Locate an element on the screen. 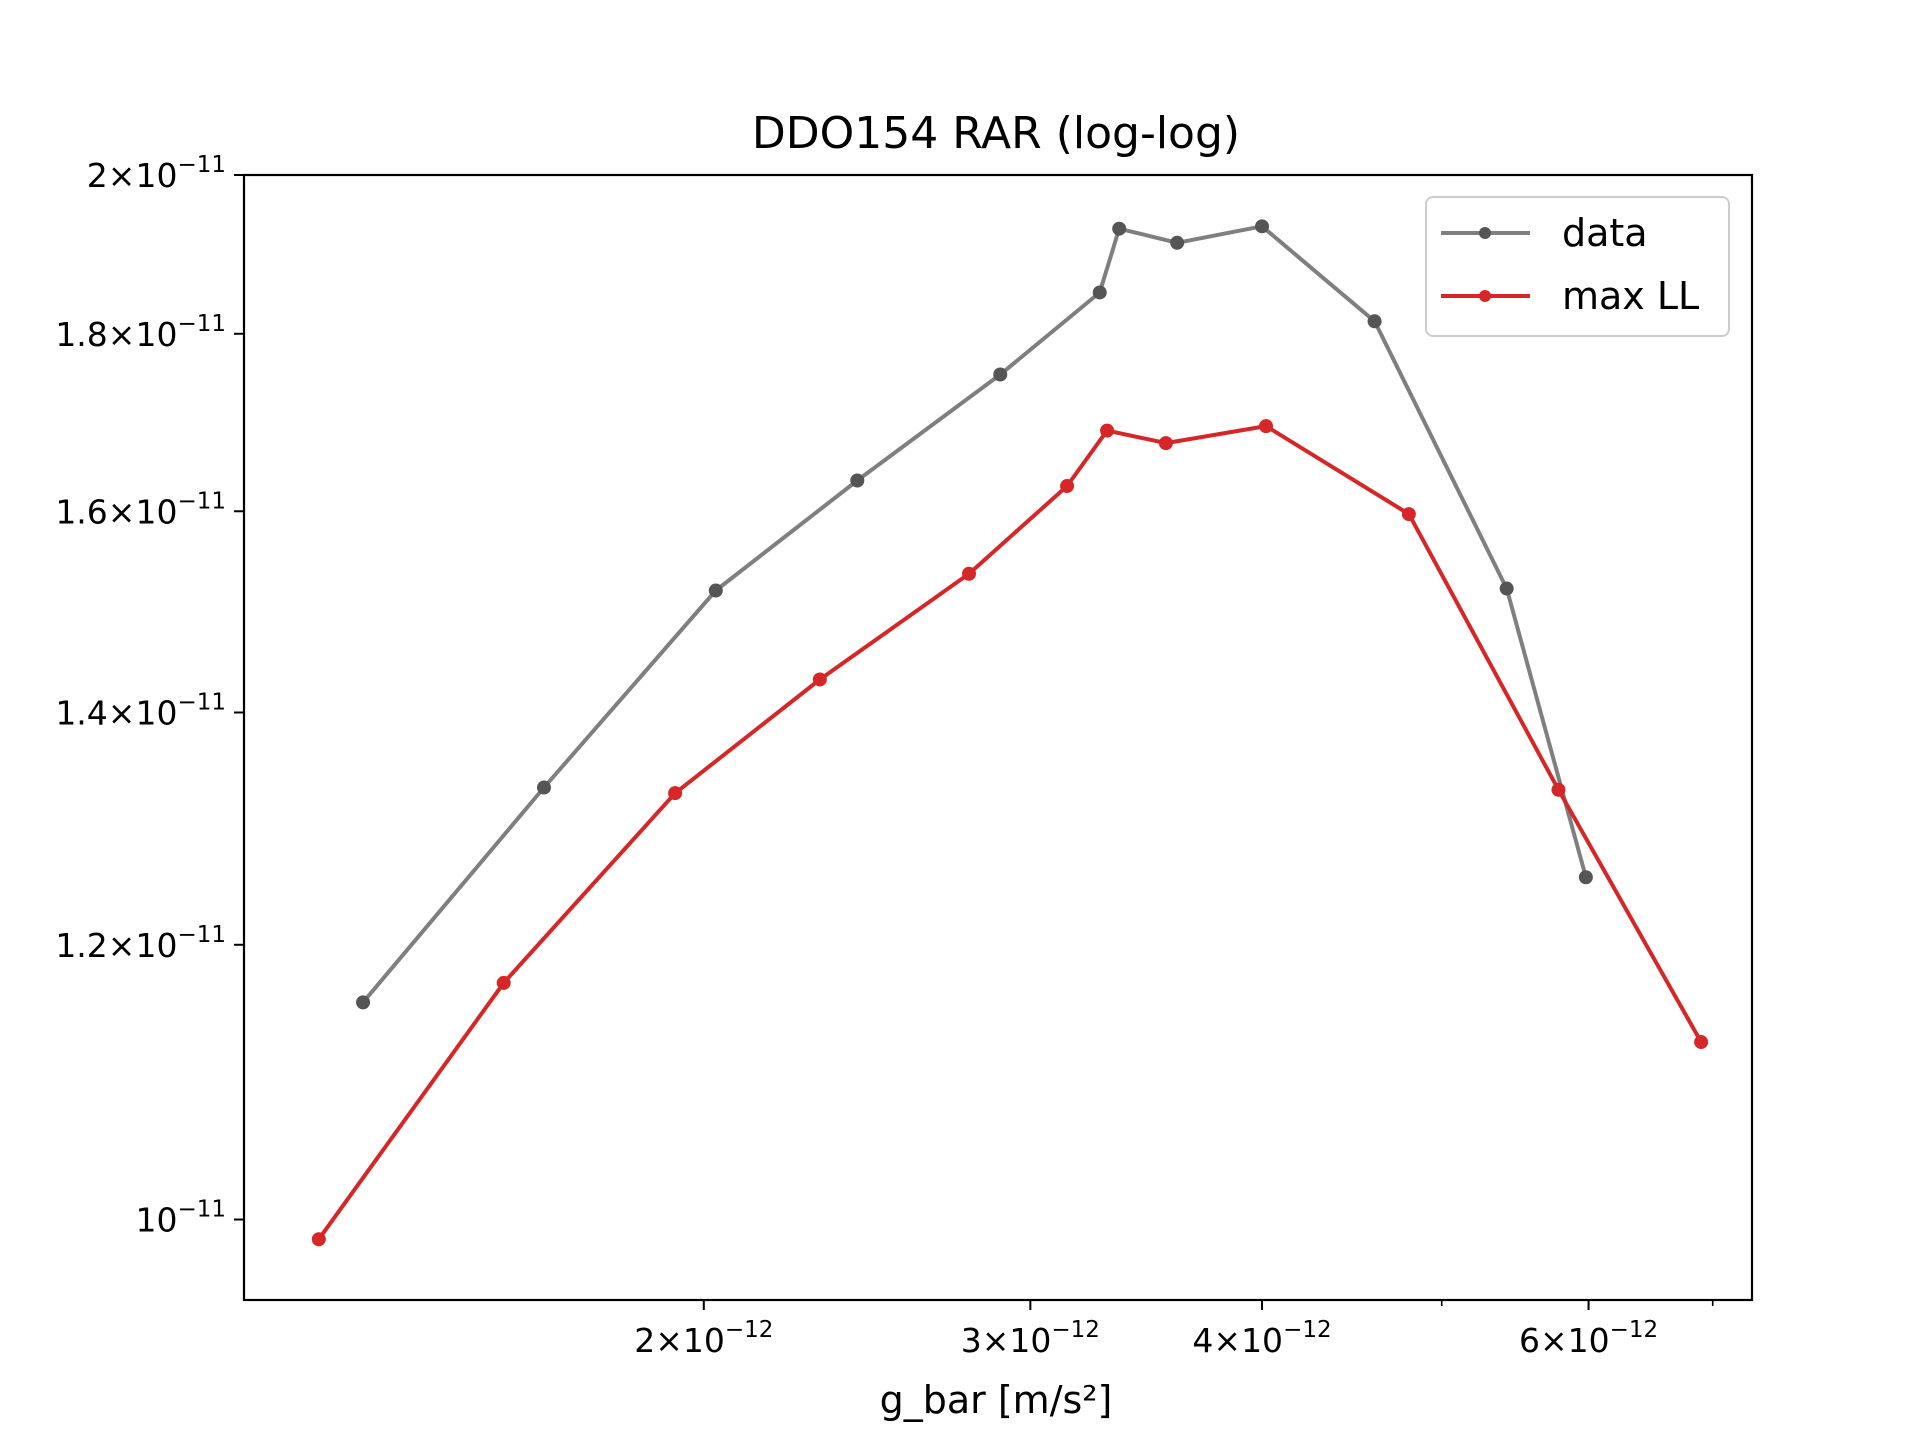 The width and height of the screenshot is (1920, 1440). x-tick-label: 3×10⁻¹² is located at coordinates (1030, 1338).